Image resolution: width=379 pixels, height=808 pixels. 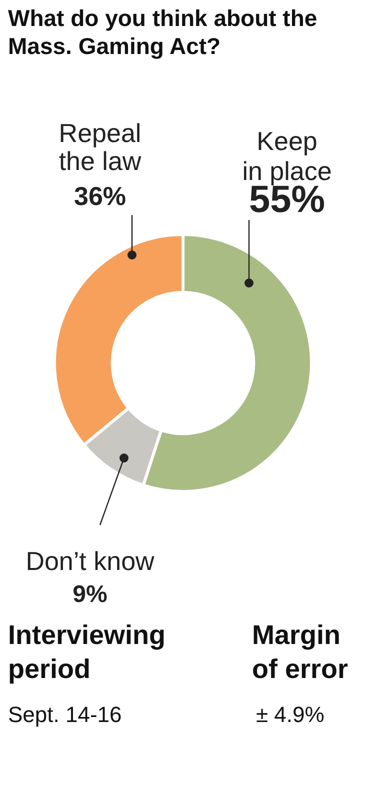 What do you see at coordinates (90, 594) in the screenshot?
I see `data-label: 9%` at bounding box center [90, 594].